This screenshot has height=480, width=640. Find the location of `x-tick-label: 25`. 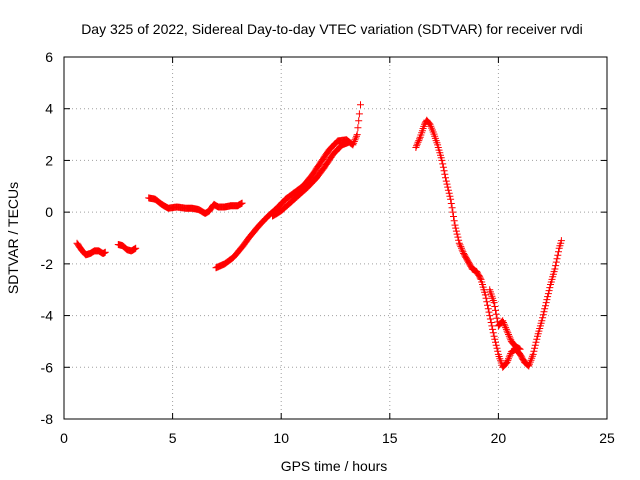

x-tick-label: 25 is located at coordinates (607, 438).